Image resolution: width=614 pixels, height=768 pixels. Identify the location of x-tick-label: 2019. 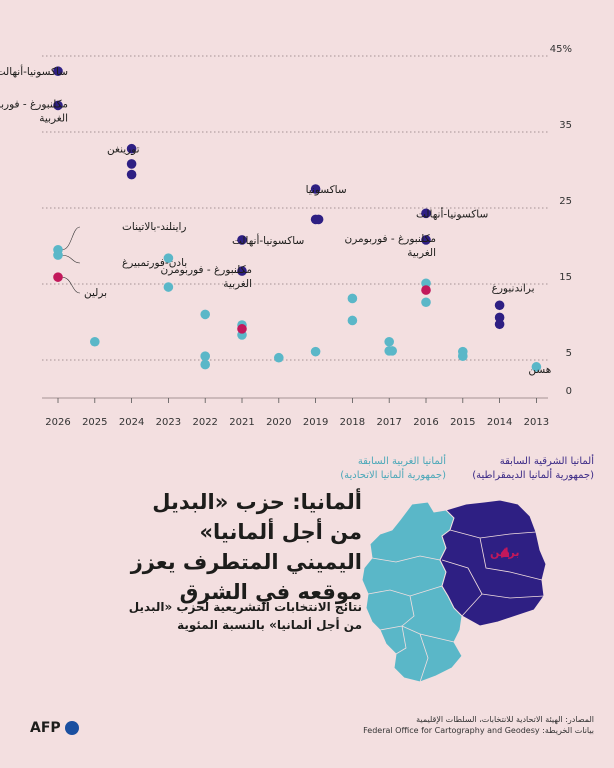
(315, 422).